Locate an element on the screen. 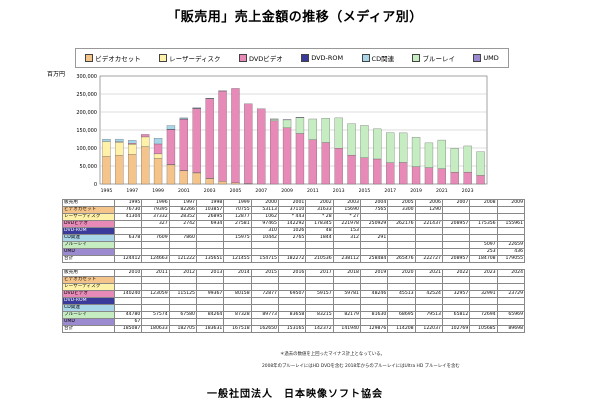 The width and height of the screenshot is (590, 416). table-cell: 2765 is located at coordinates (292, 238).